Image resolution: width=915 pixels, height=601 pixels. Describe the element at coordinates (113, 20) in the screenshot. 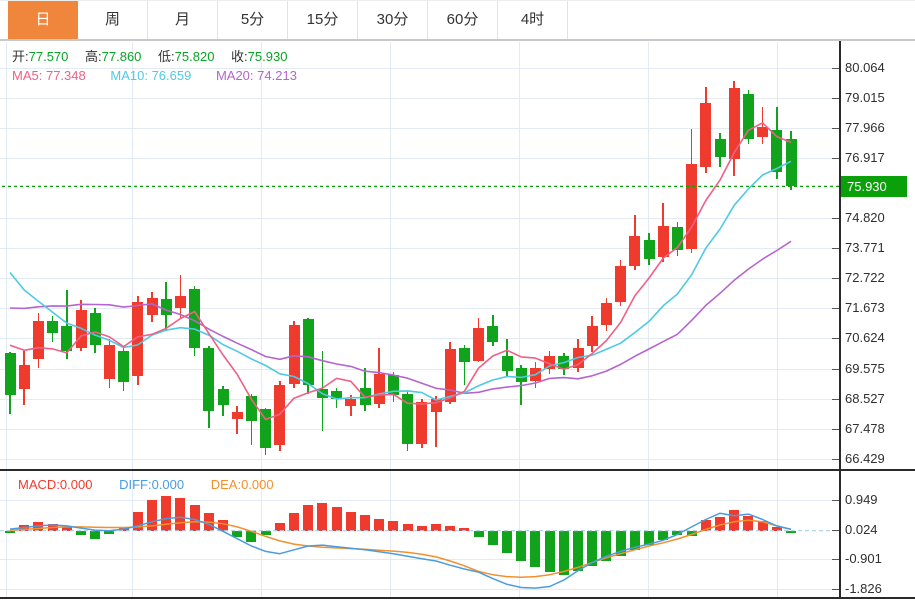

I see `tab-周: 周` at that location.